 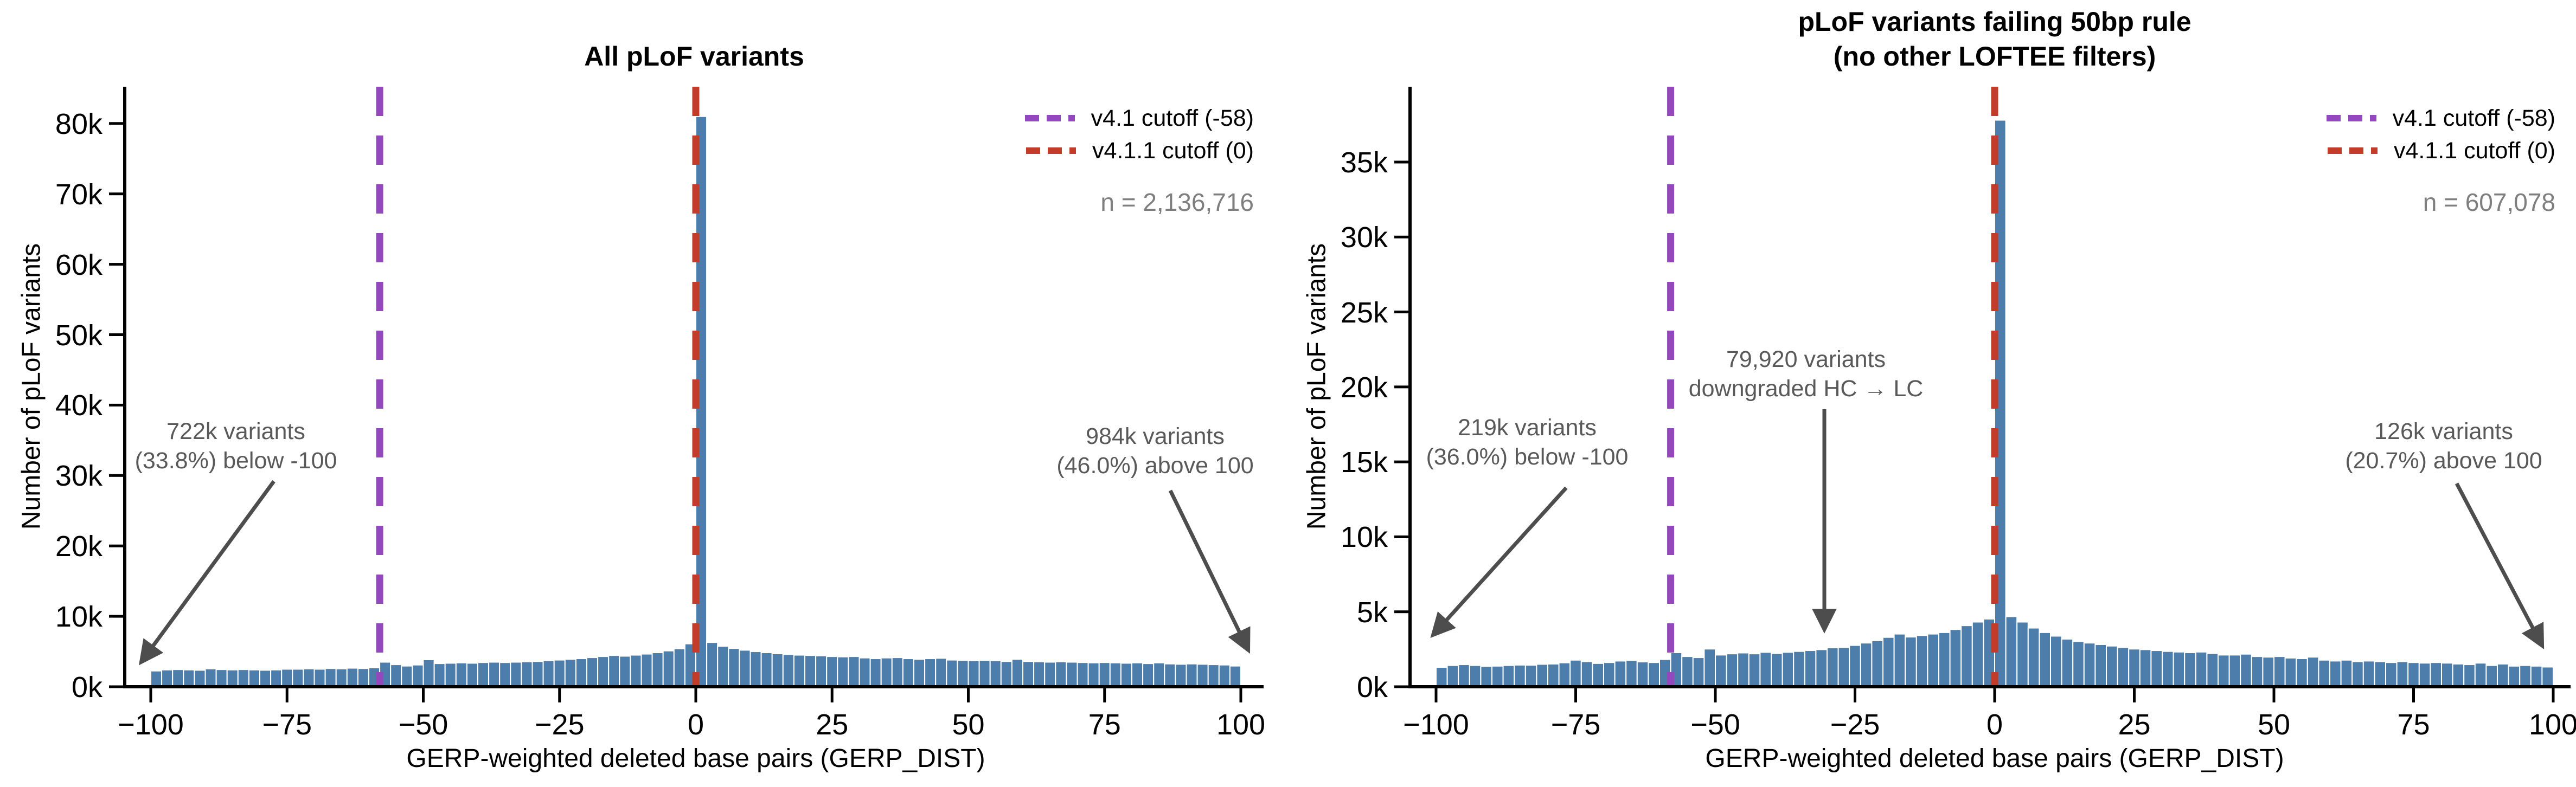 I want to click on legend-label: v4.1 cutoff (-58), so click(x=1172, y=118).